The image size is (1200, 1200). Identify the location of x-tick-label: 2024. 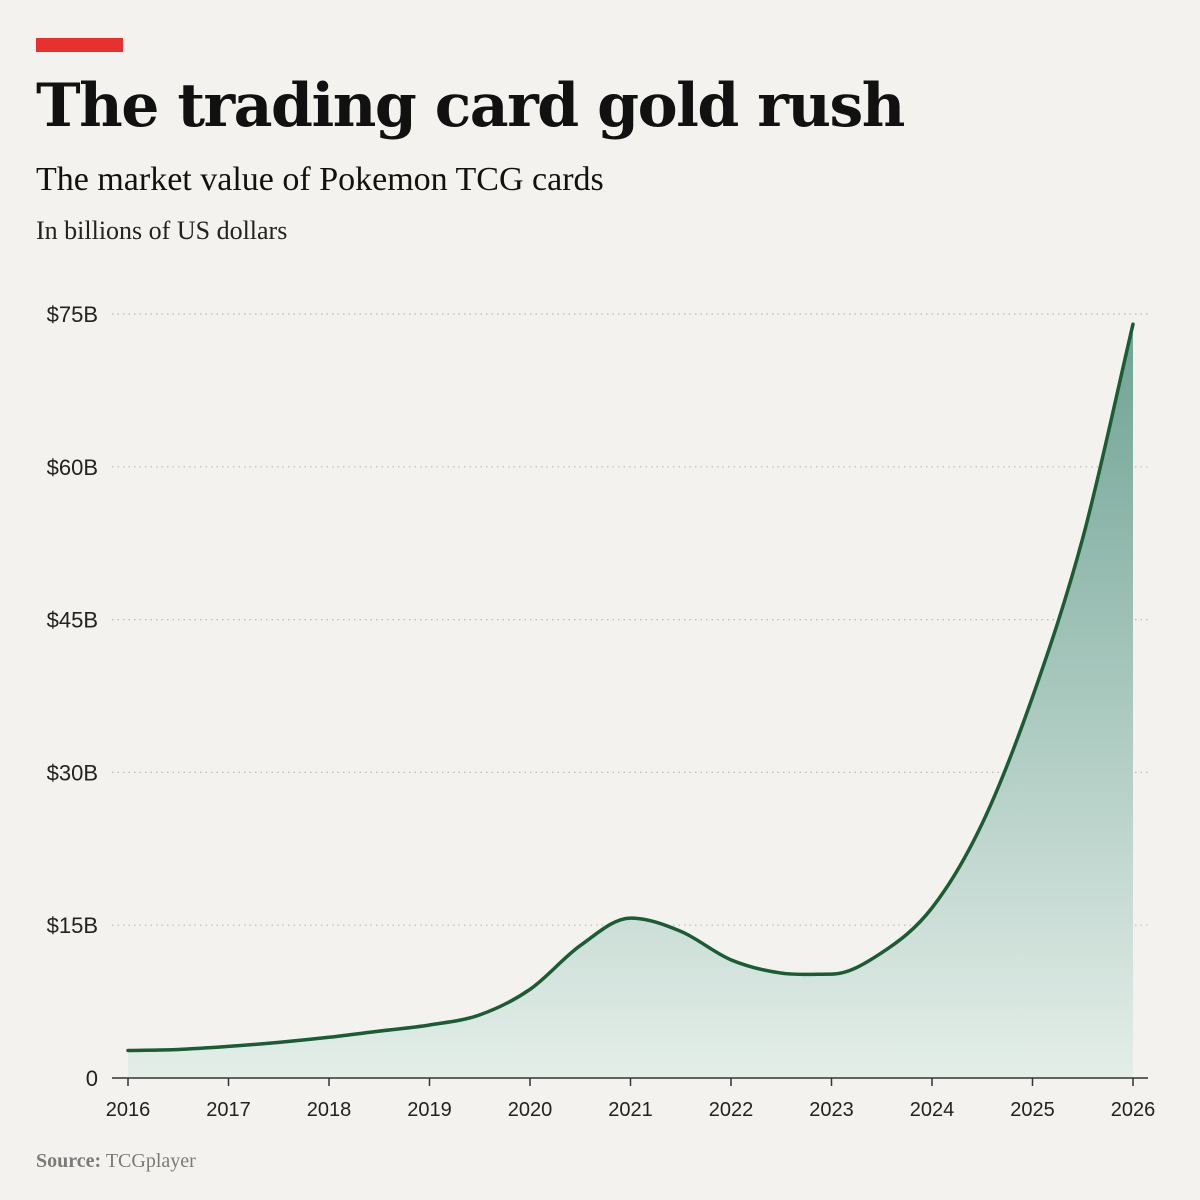
(932, 1110).